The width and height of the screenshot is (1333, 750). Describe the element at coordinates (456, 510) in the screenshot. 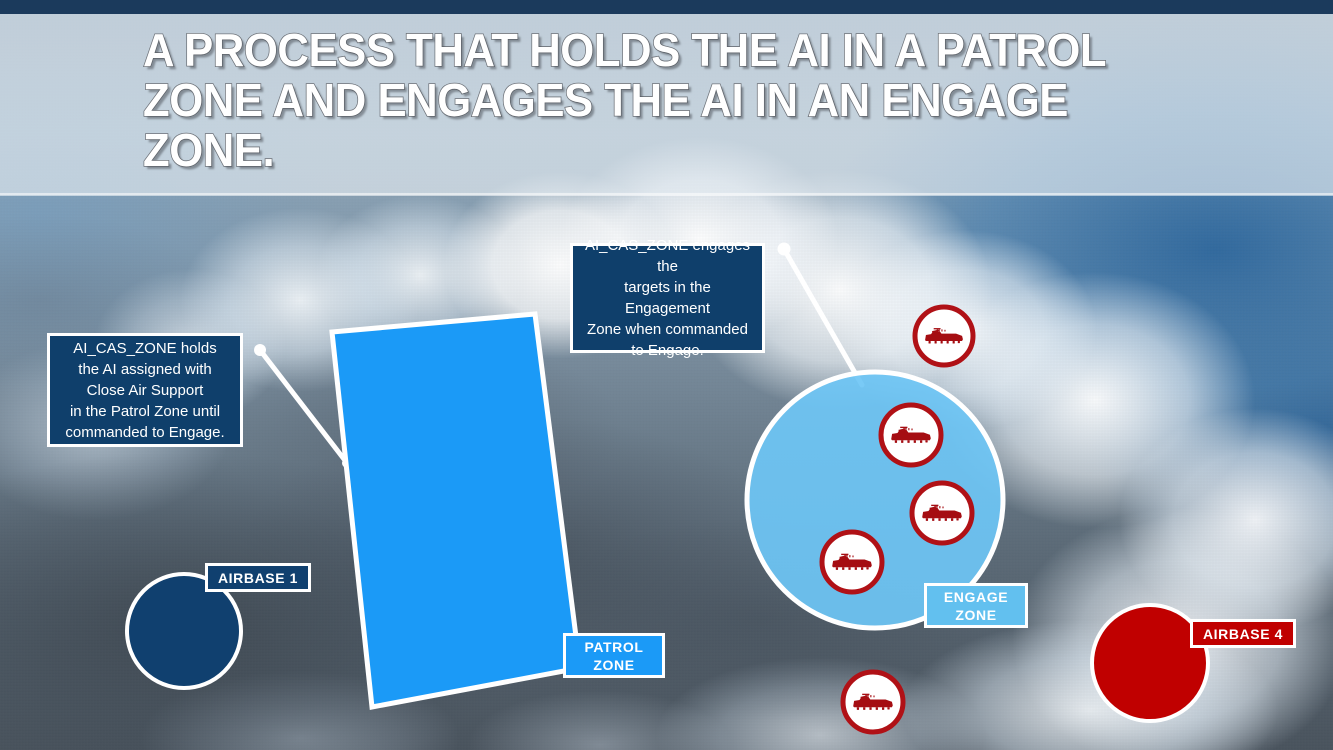

I see `patrol-zone-area` at that location.